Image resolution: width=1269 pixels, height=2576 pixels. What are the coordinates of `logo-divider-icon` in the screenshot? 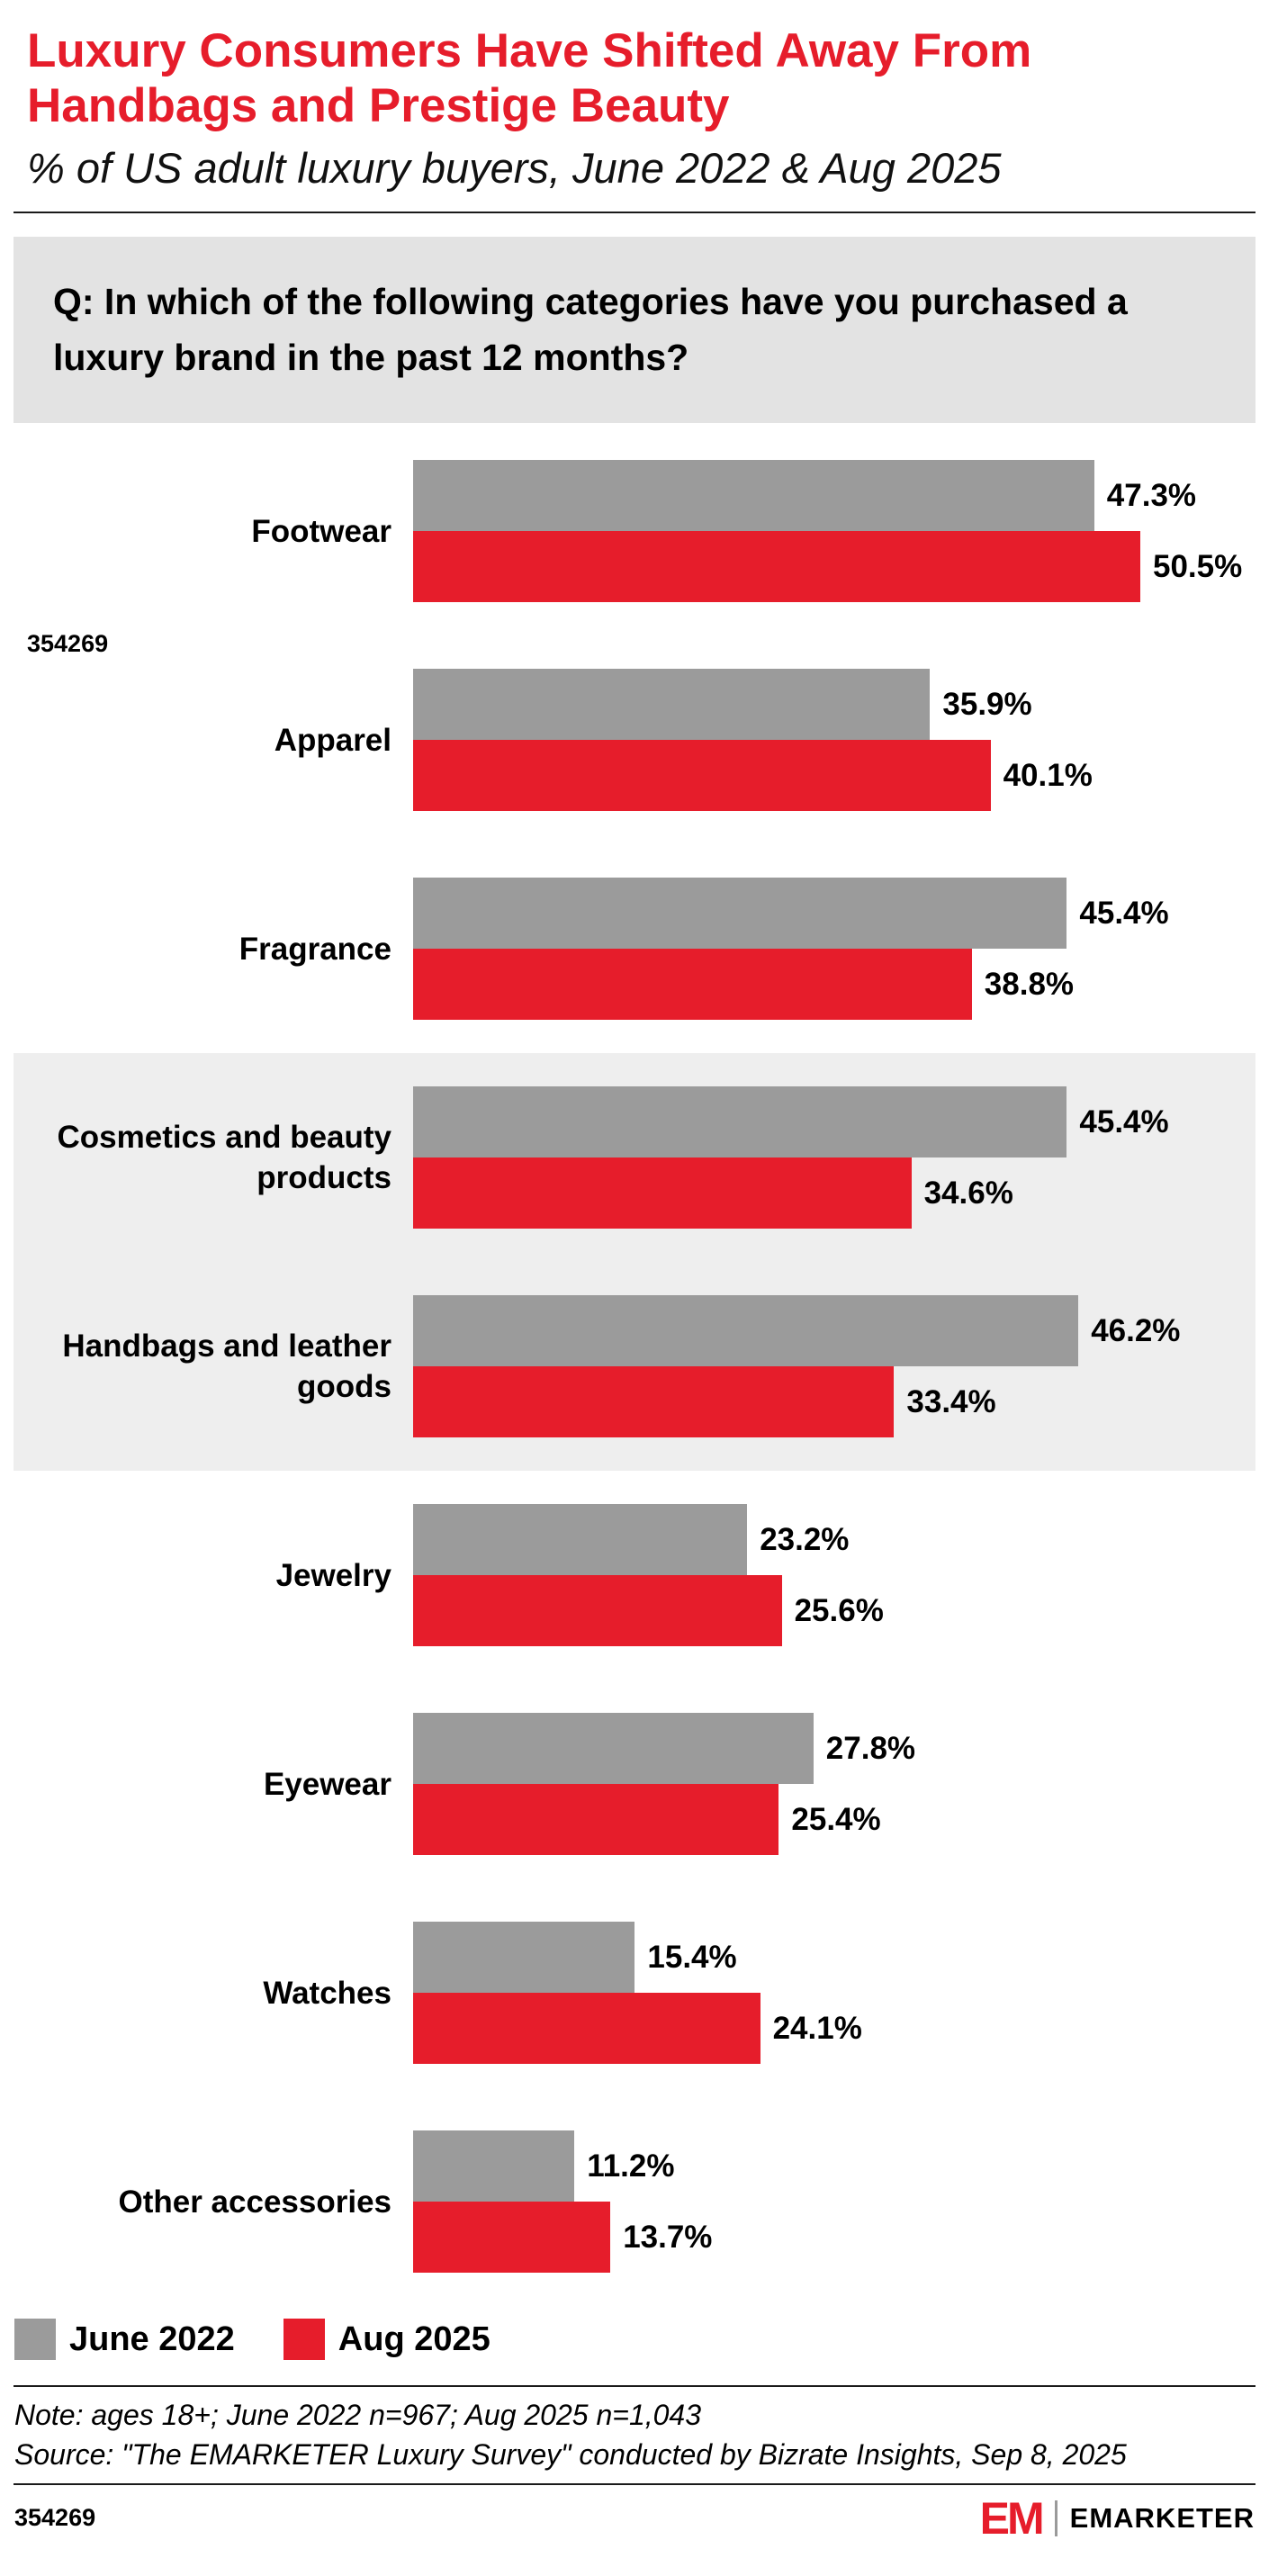 It's located at (1056, 2517).